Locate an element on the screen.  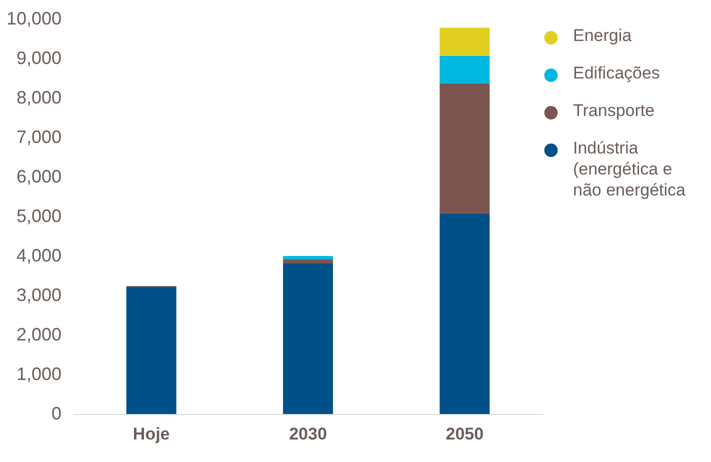
y-tick-label: 2,000 is located at coordinates (39, 334).